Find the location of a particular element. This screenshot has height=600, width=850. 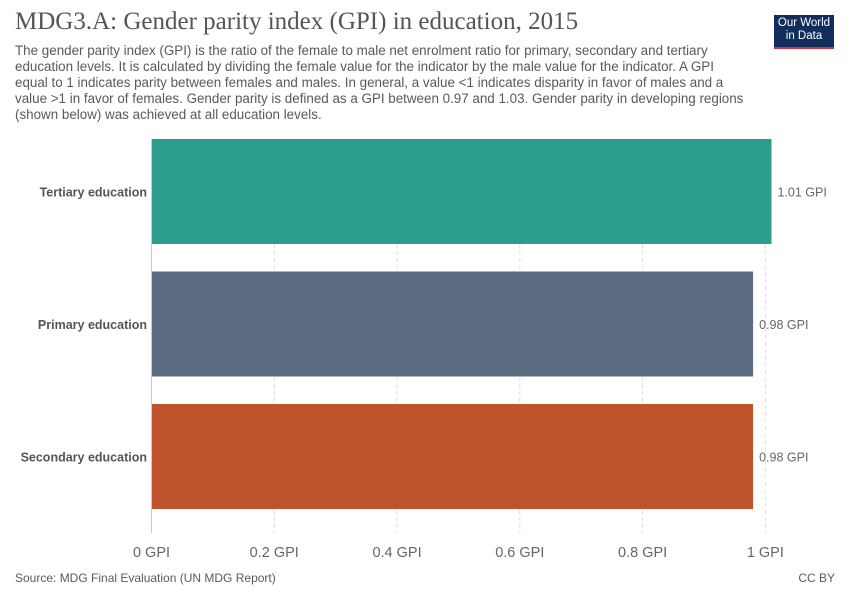

x-tick-label: 0.6 GPI is located at coordinates (519, 553).